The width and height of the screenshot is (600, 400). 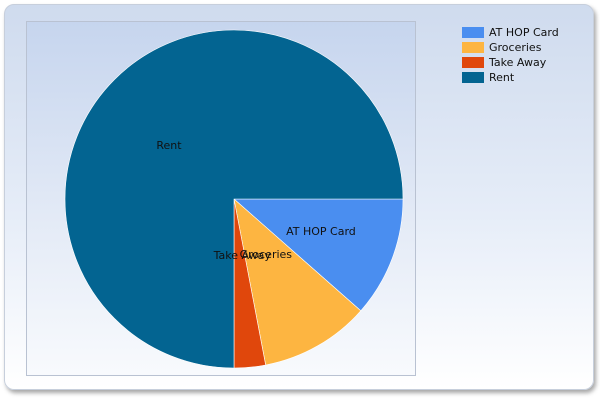 I want to click on legend-item-at-hop-card: AT HOP Card, so click(x=510, y=32).